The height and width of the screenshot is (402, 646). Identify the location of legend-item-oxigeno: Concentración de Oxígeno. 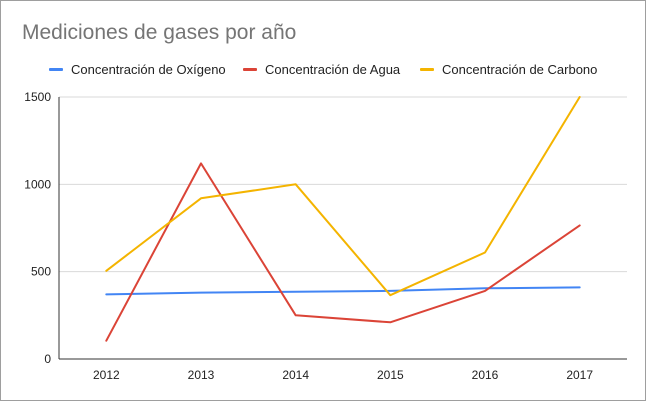
(137, 69).